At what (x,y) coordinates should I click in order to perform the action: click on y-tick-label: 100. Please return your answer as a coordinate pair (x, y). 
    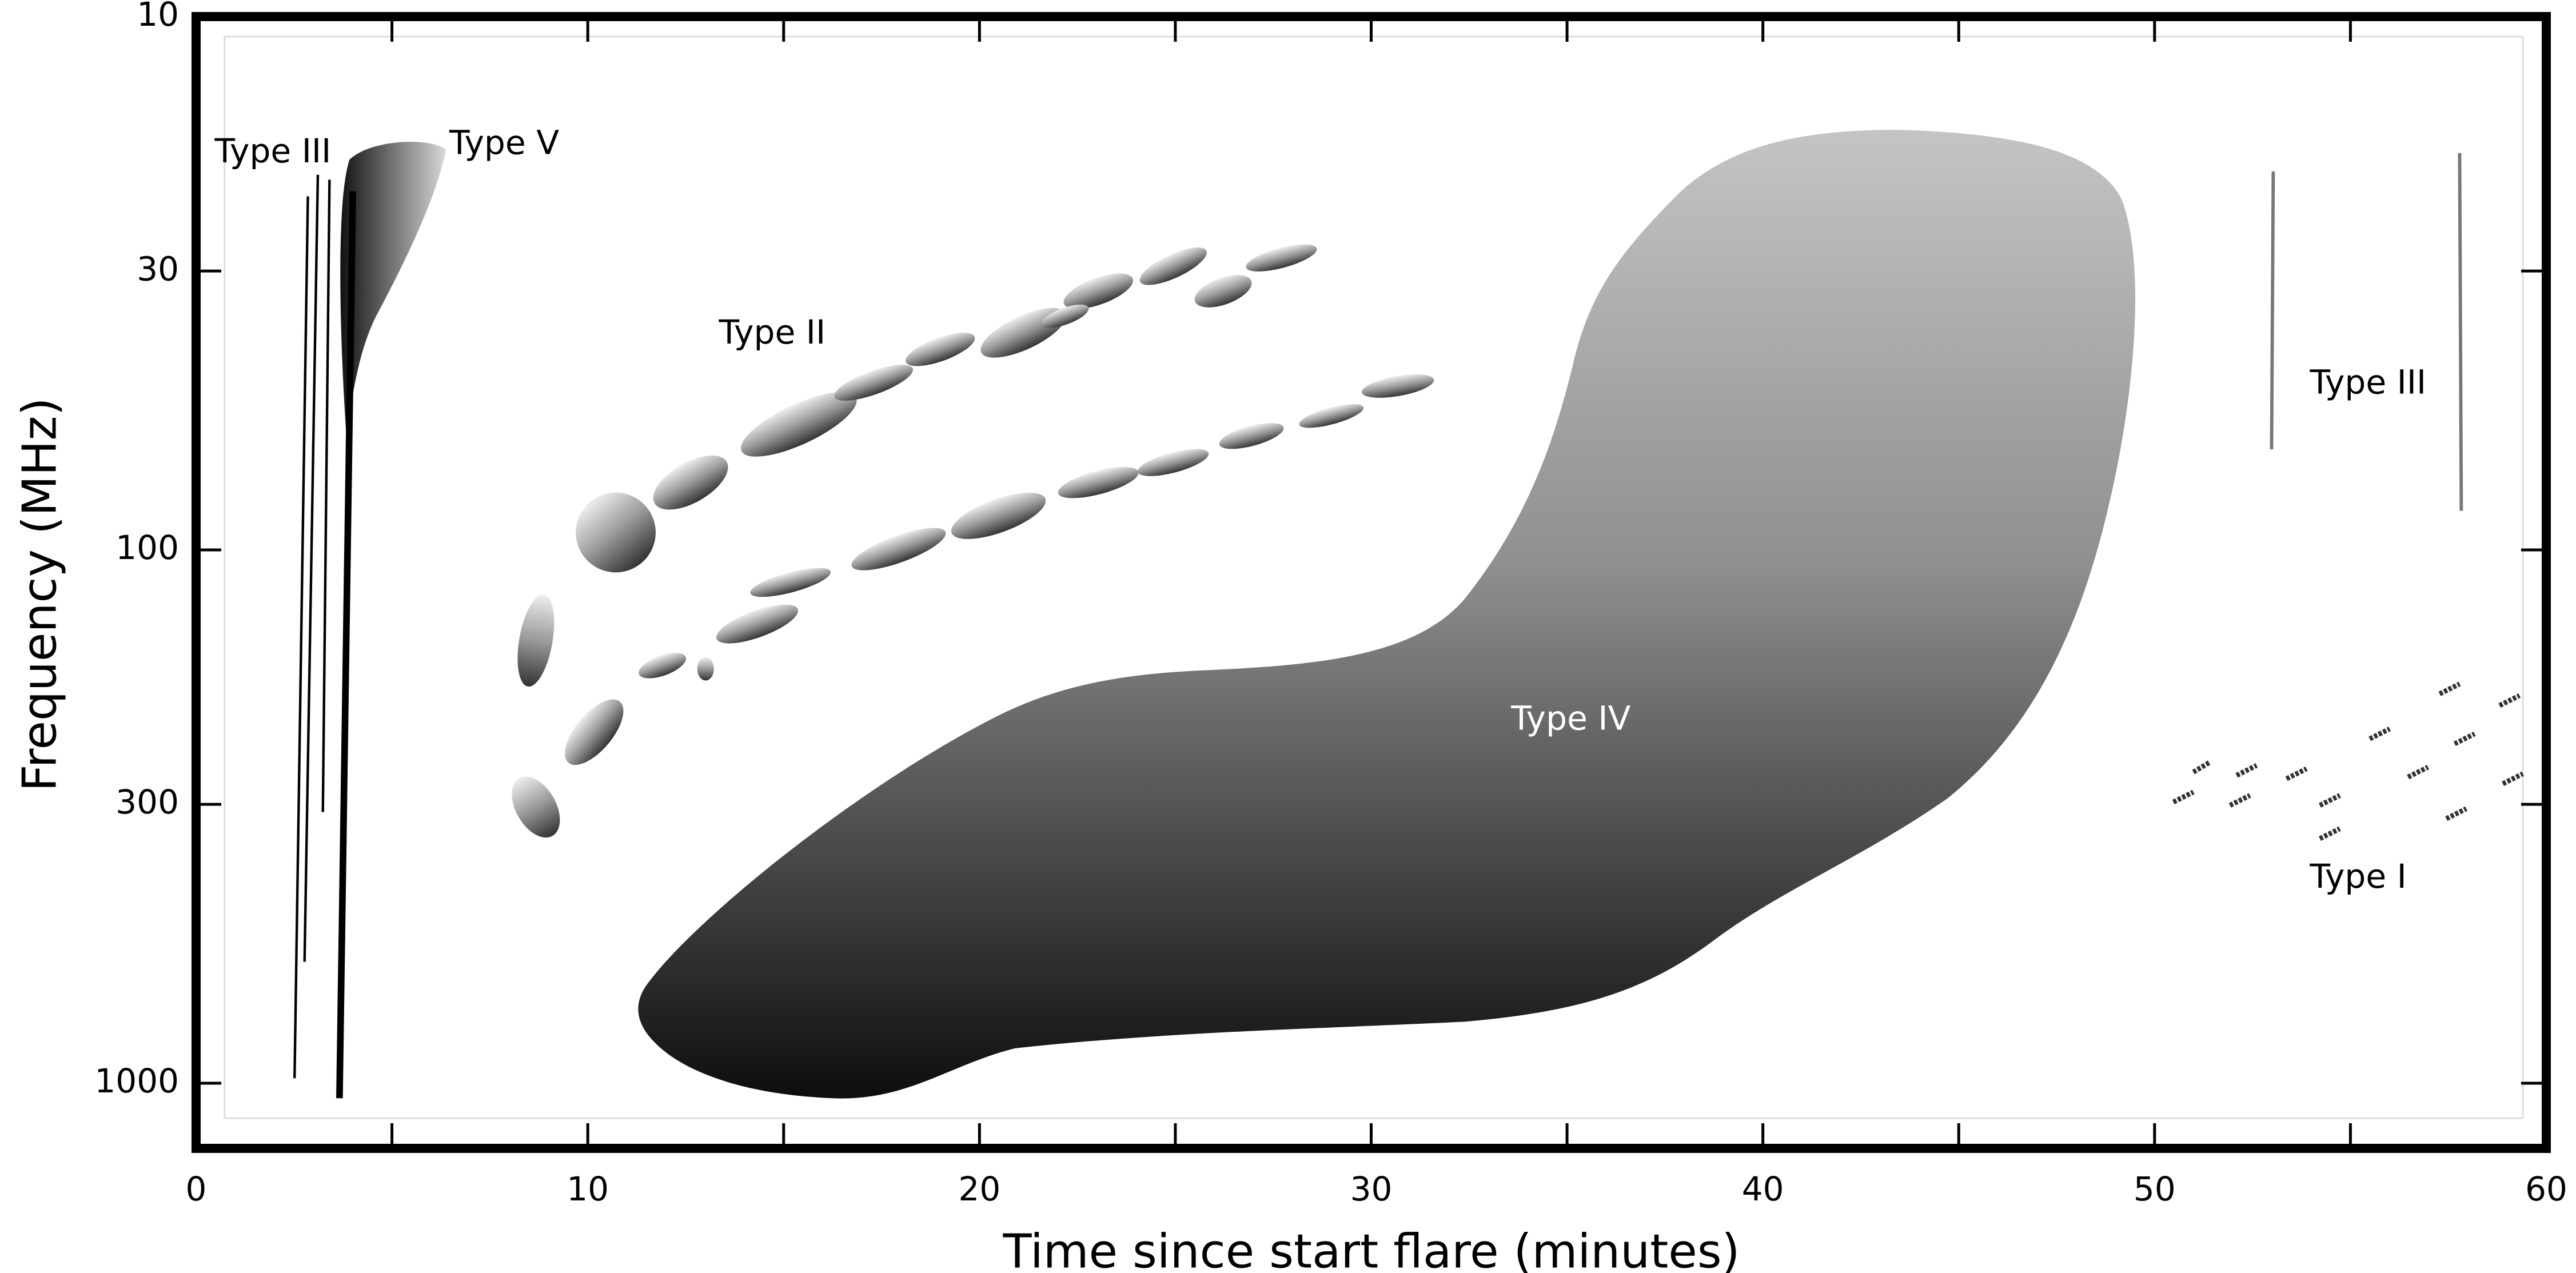
    Looking at the image, I should click on (147, 547).